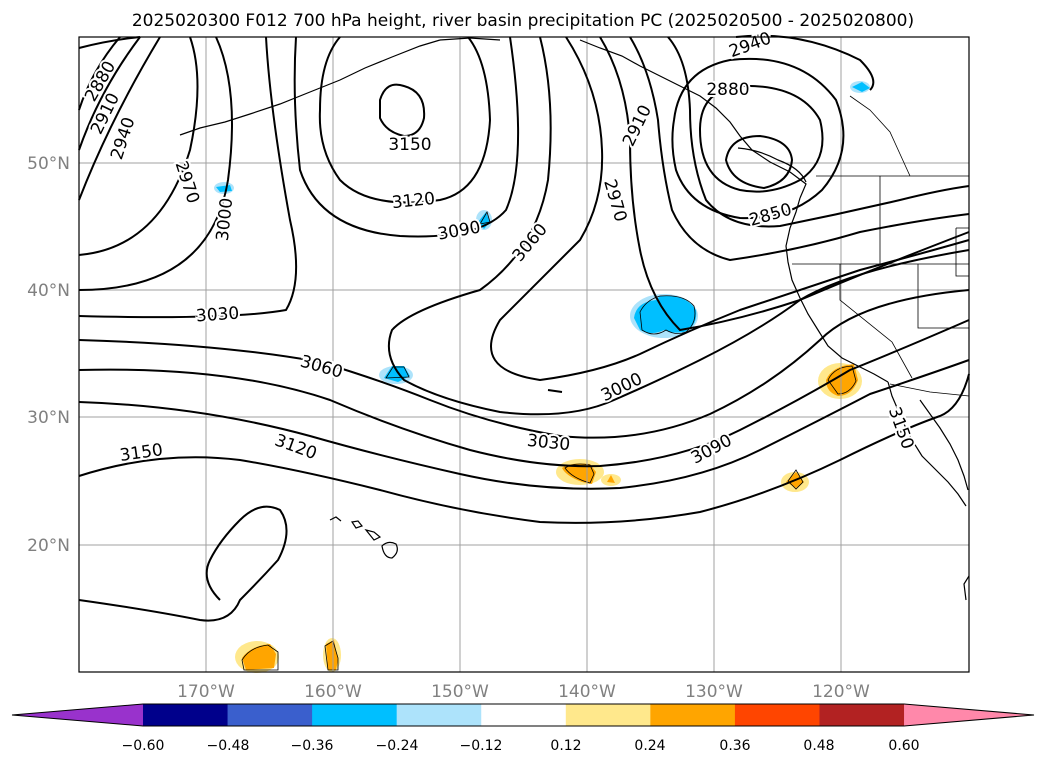 This screenshot has width=1047, height=765. I want to click on lat-label-30n: 30°N, so click(48, 418).